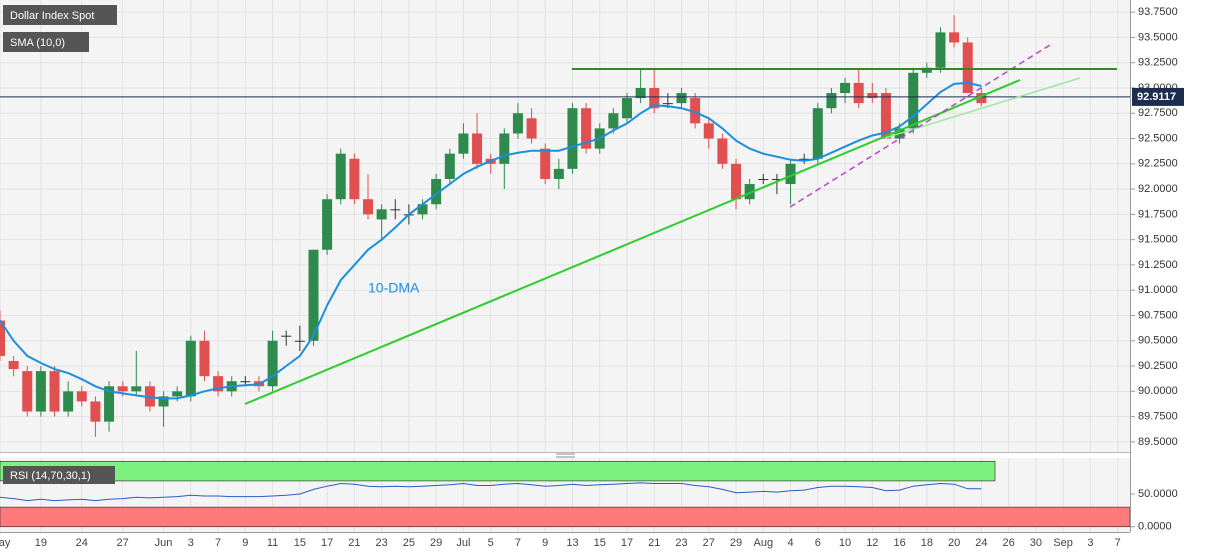  What do you see at coordinates (1158, 494) in the screenshot?
I see `y-tick-label: 50.0000` at bounding box center [1158, 494].